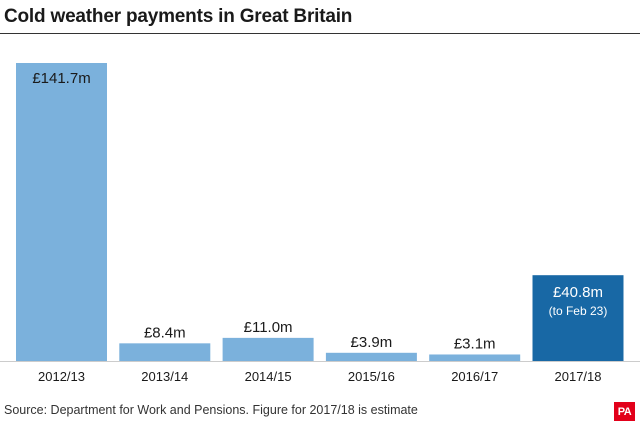 This screenshot has width=640, height=427. What do you see at coordinates (165, 332) in the screenshot?
I see `data-label: £8.4m` at bounding box center [165, 332].